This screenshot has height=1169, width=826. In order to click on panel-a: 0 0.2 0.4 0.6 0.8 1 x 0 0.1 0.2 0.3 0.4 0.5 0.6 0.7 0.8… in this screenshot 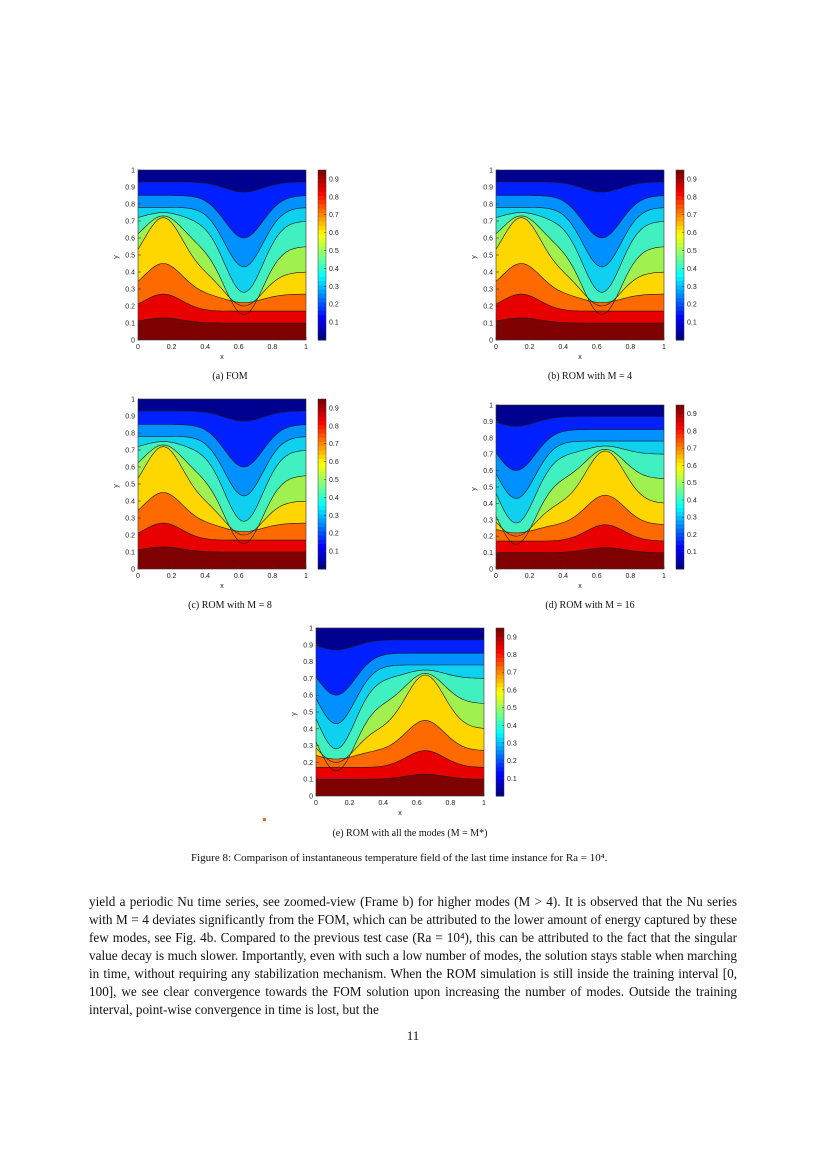, I will do `click(230, 265)`.